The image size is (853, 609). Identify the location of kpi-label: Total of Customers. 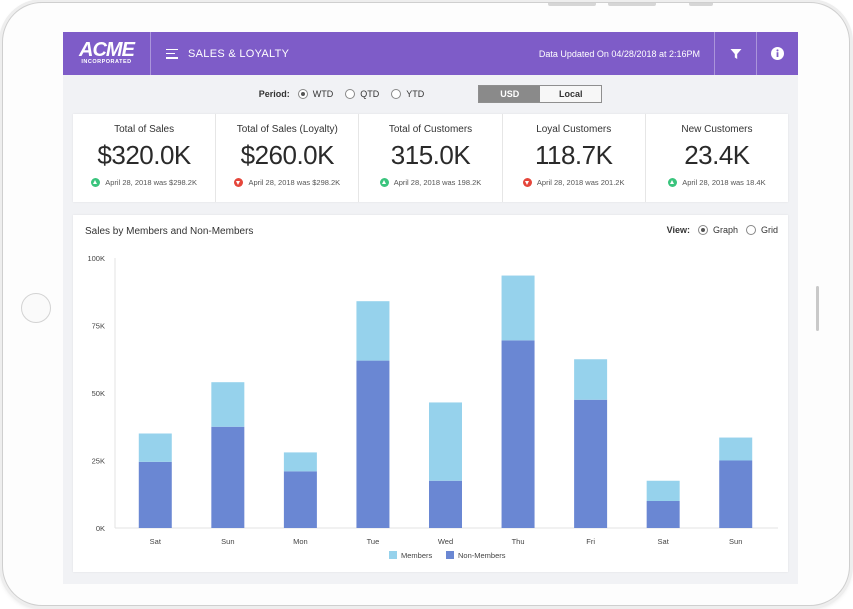
(430, 129).